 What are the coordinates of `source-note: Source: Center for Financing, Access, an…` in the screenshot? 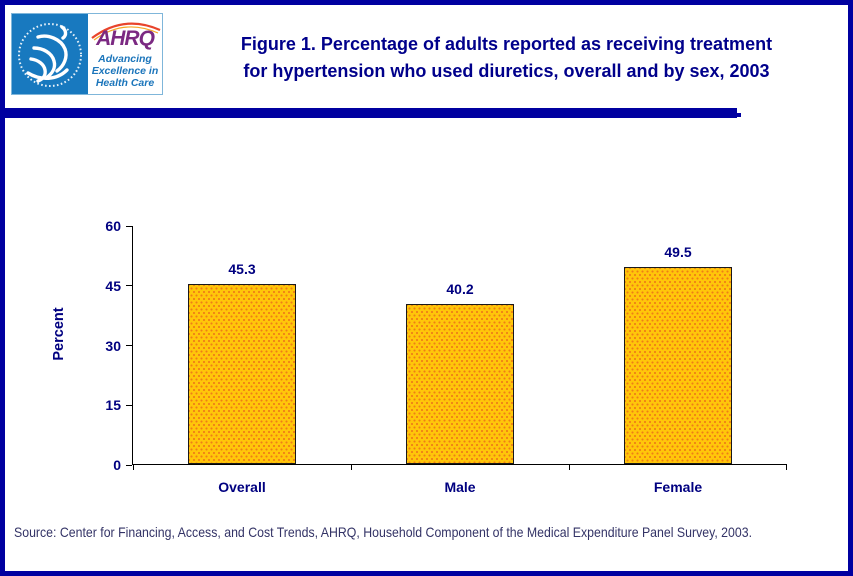 It's located at (383, 532).